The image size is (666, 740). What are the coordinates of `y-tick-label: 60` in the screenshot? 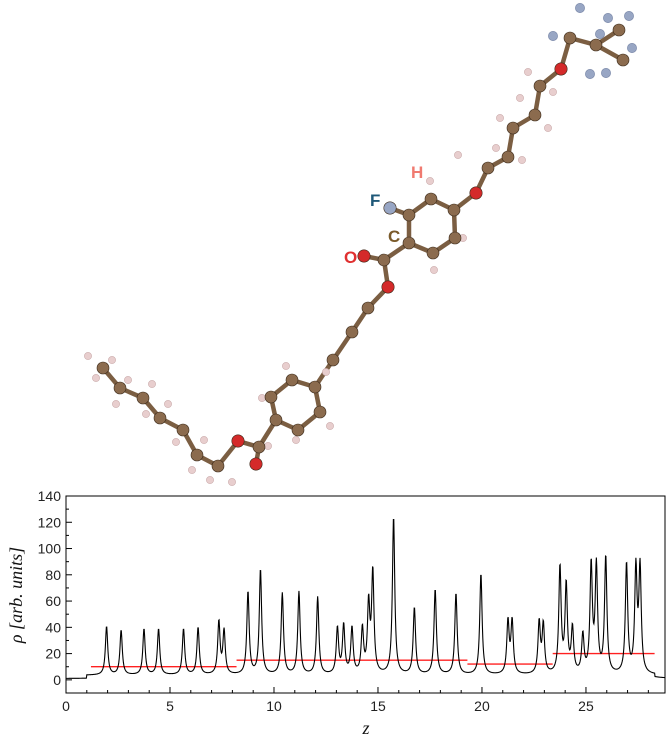 It's located at (53, 601).